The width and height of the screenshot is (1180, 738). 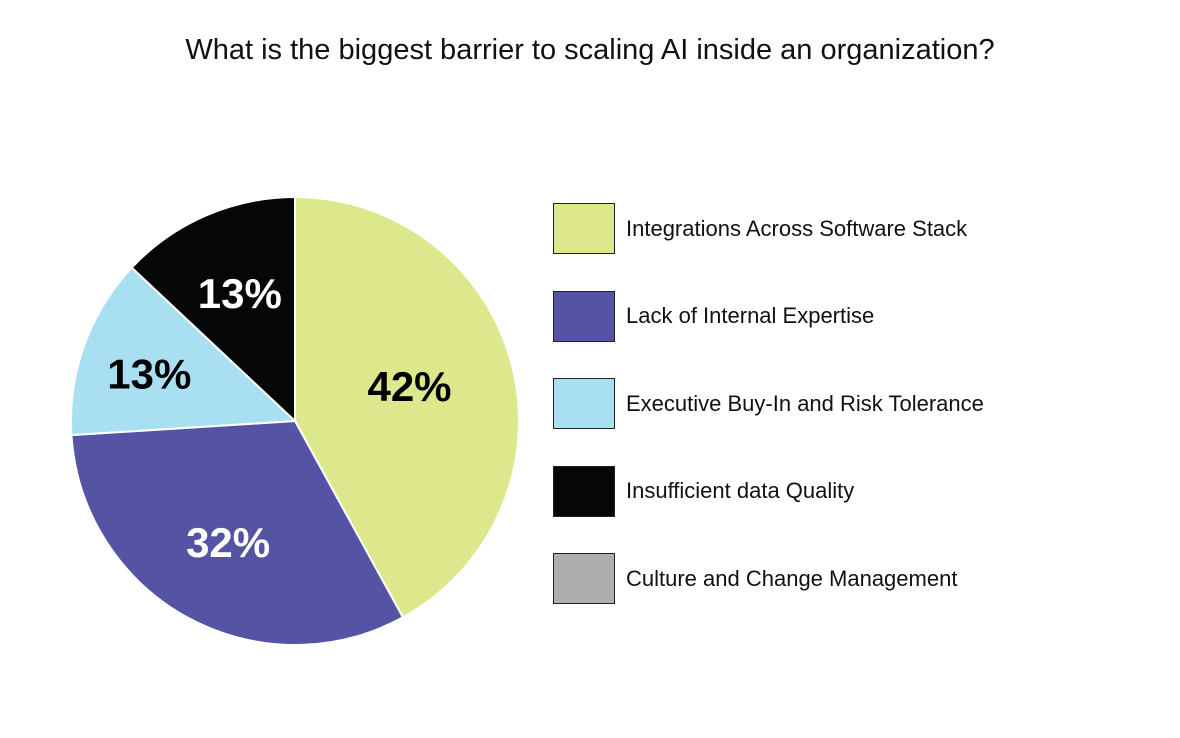 I want to click on pie-slice-executive-buy-in-and-risk-tolerance, so click(x=184, y=351).